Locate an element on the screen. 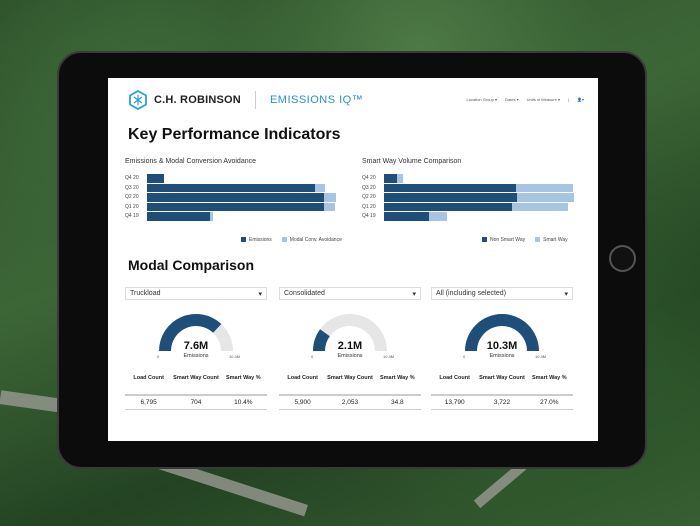 This screenshot has height=526, width=700. chr-logo-icon is located at coordinates (138, 100).